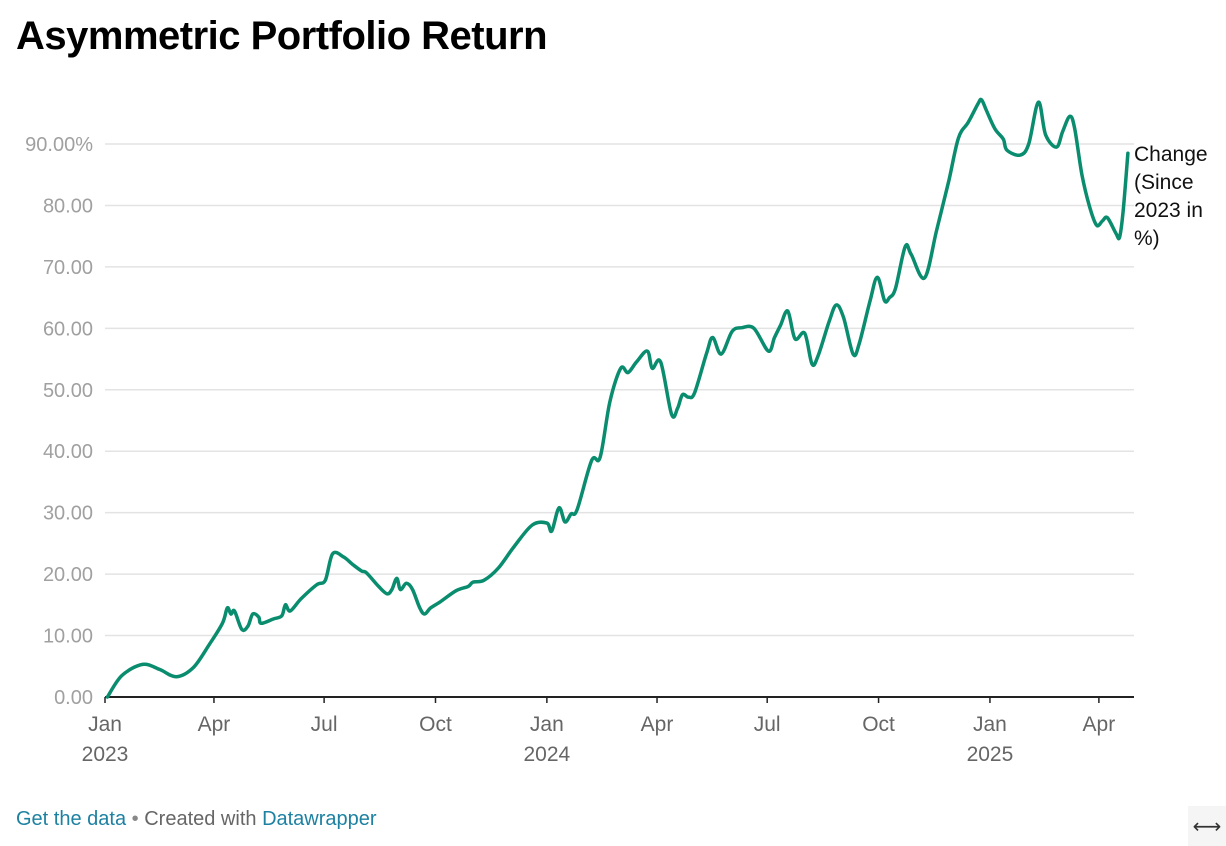 The width and height of the screenshot is (1226, 846). I want to click on x-tick-year-label: 2025, so click(990, 754).